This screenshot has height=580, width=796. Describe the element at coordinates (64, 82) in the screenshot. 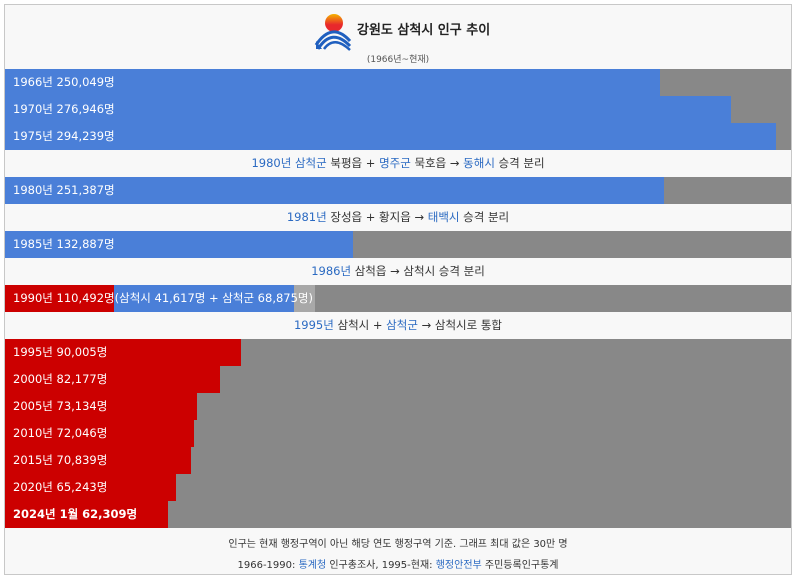

I see `bar-label-1966: 1966년 250,049명` at that location.